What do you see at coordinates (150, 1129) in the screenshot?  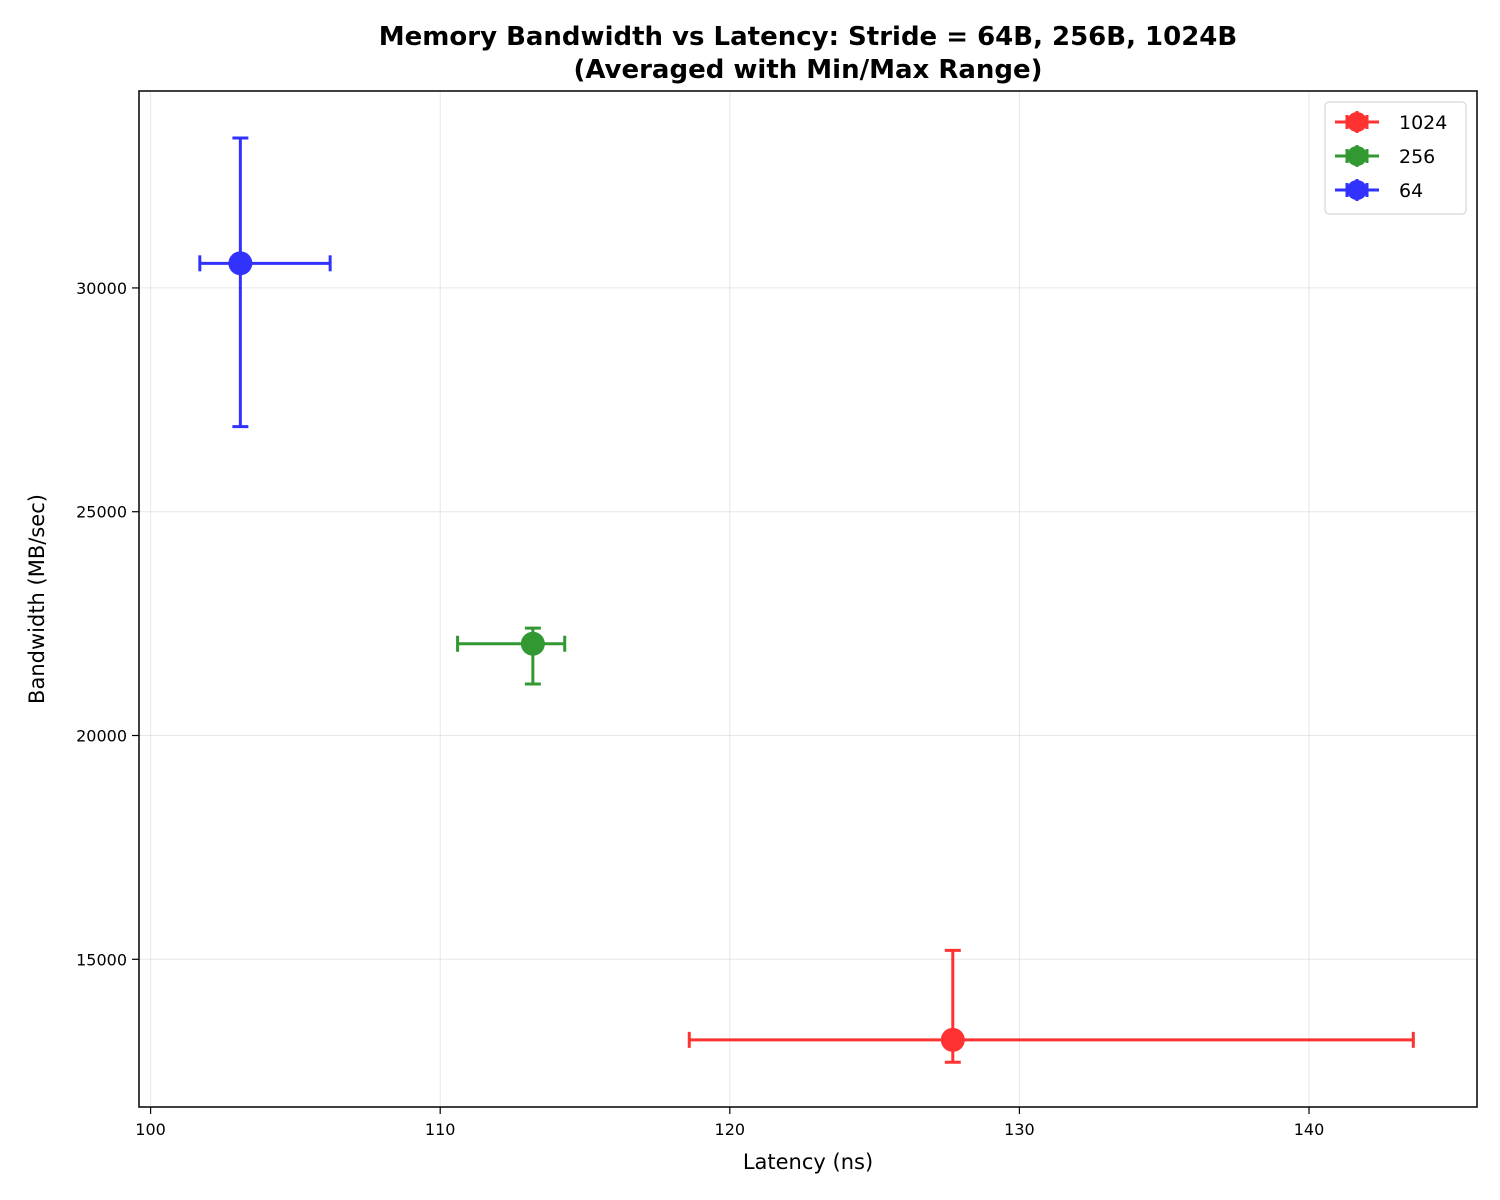 I see `x-tick-label: 100` at bounding box center [150, 1129].